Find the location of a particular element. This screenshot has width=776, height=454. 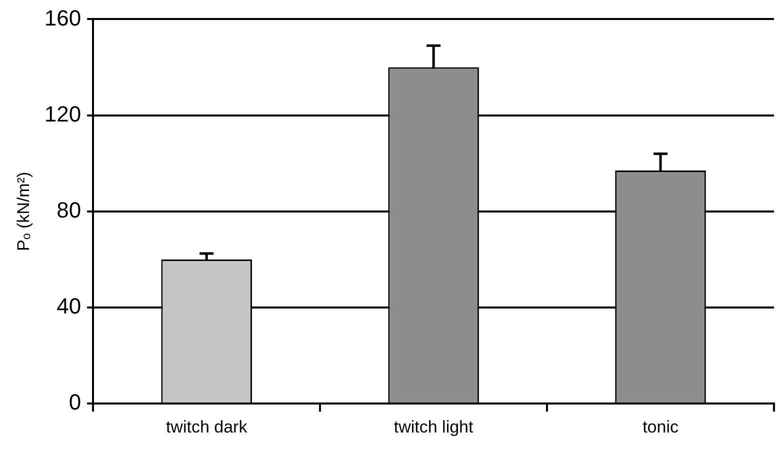

y-tick-label: 160 is located at coordinates (63, 17).